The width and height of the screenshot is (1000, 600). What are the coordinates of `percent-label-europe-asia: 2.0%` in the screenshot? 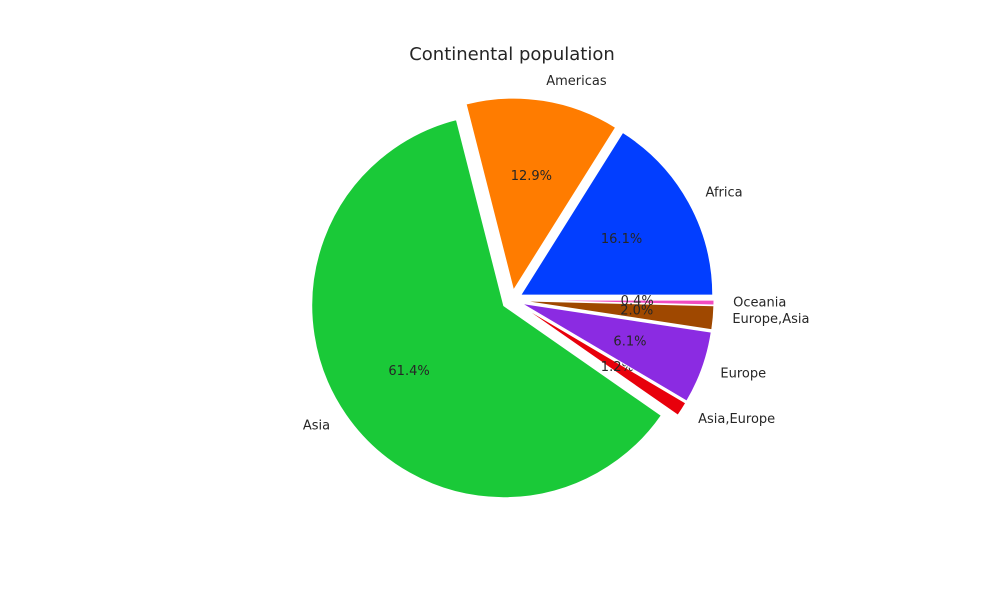 It's located at (636, 310).